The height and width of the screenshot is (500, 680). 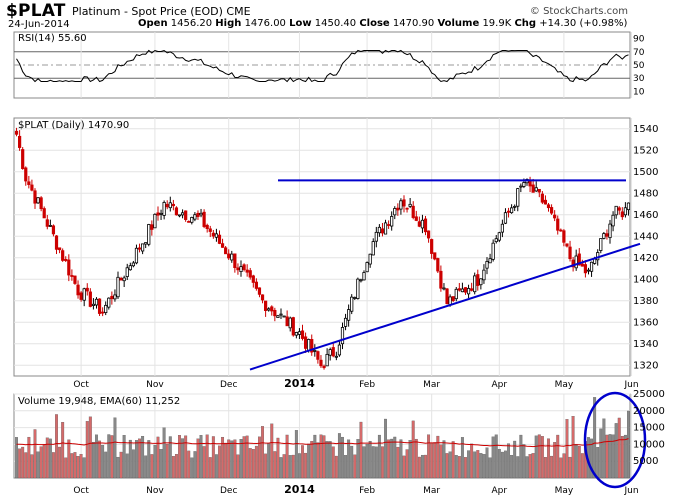 What do you see at coordinates (322, 443) in the screenshot?
I see `volume-ema-series` at bounding box center [322, 443].